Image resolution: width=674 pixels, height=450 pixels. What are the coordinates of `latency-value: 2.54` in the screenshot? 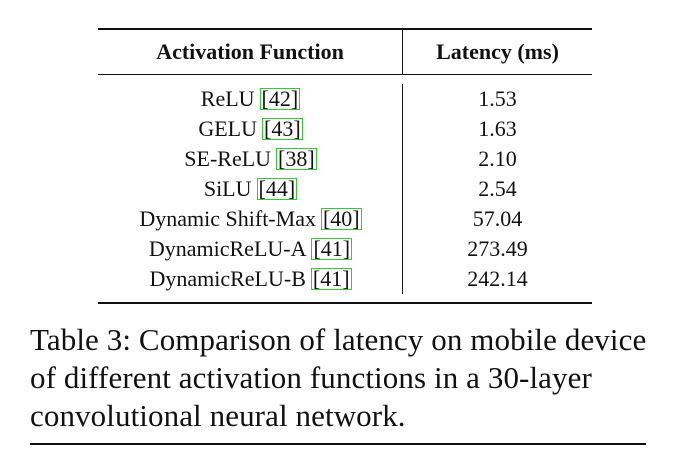 It's located at (497, 188).